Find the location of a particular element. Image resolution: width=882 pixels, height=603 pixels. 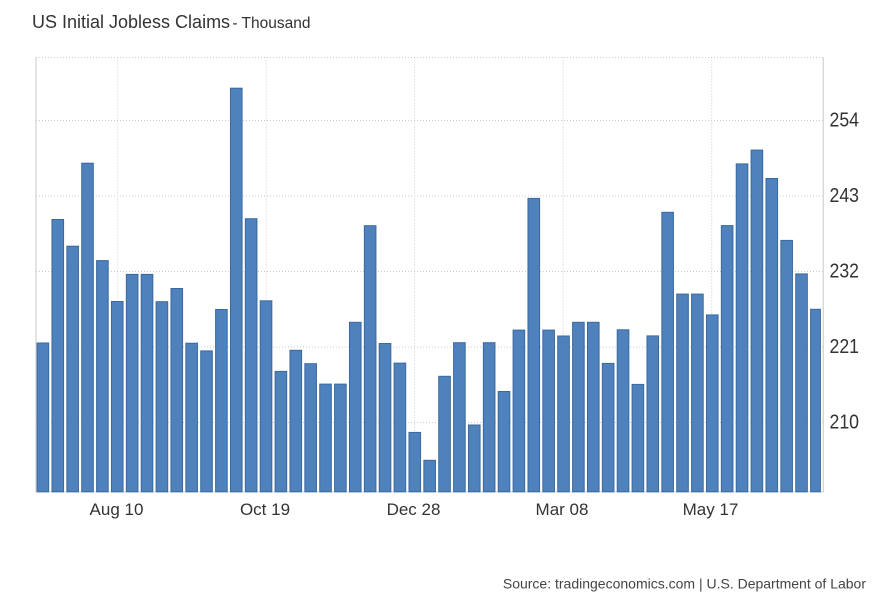

svg-text: 221 is located at coordinates (845, 347).